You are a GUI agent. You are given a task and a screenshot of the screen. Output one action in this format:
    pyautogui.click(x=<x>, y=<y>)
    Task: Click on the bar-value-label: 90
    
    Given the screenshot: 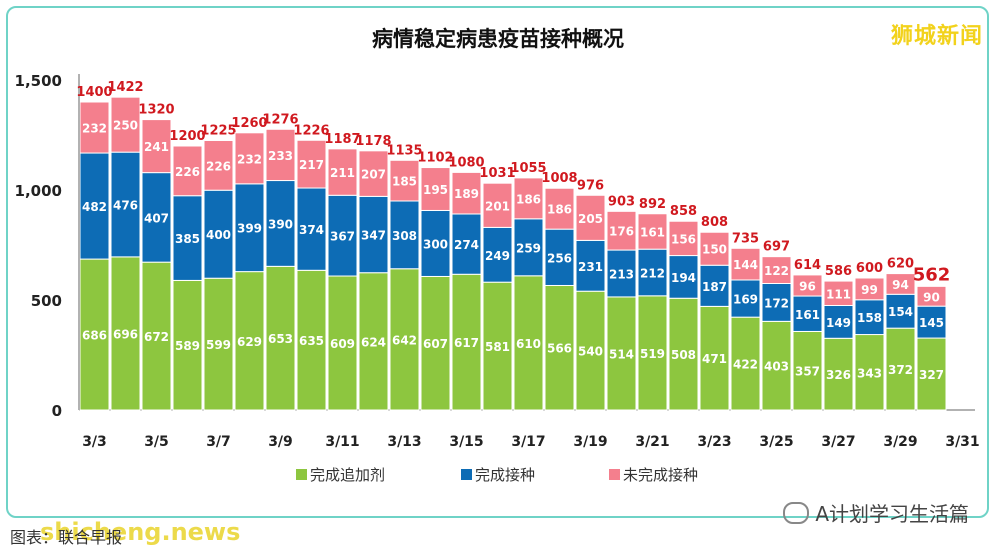 What is the action you would take?
    pyautogui.click(x=931, y=297)
    